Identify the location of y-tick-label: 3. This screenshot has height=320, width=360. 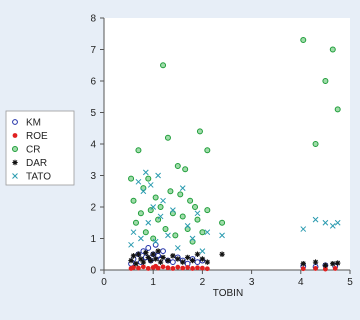
(93, 176).